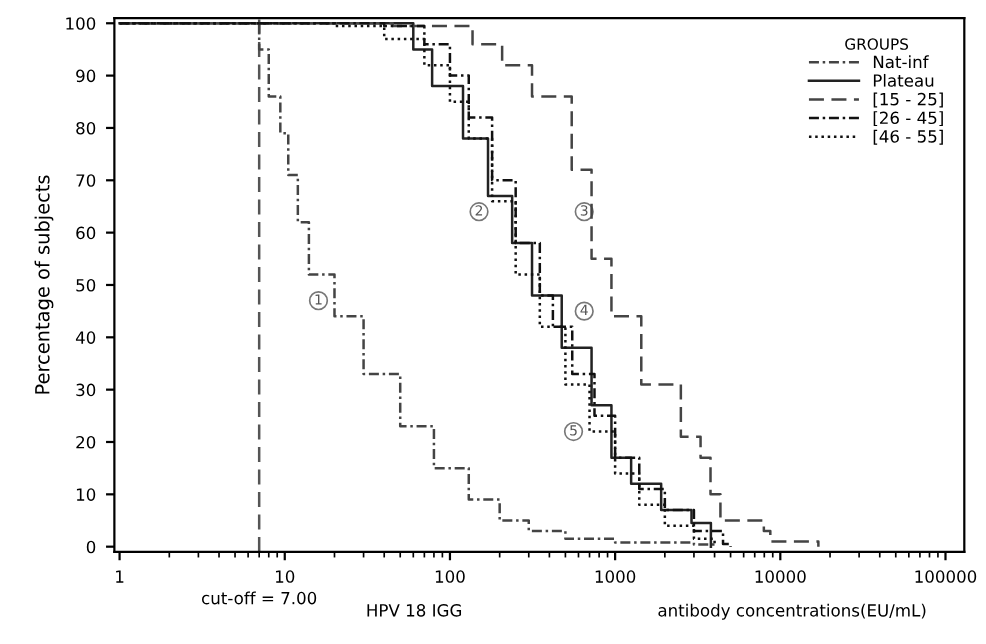  What do you see at coordinates (86, 442) in the screenshot?
I see `y-tick-label: 20` at bounding box center [86, 442].